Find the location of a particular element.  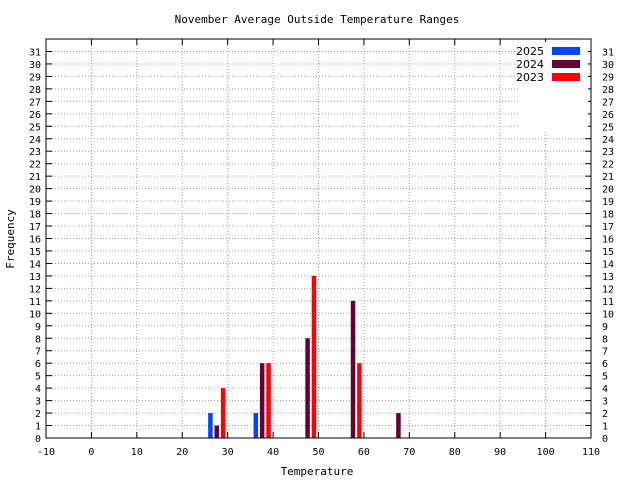

y-tick-label-right: 4 is located at coordinates (605, 389).